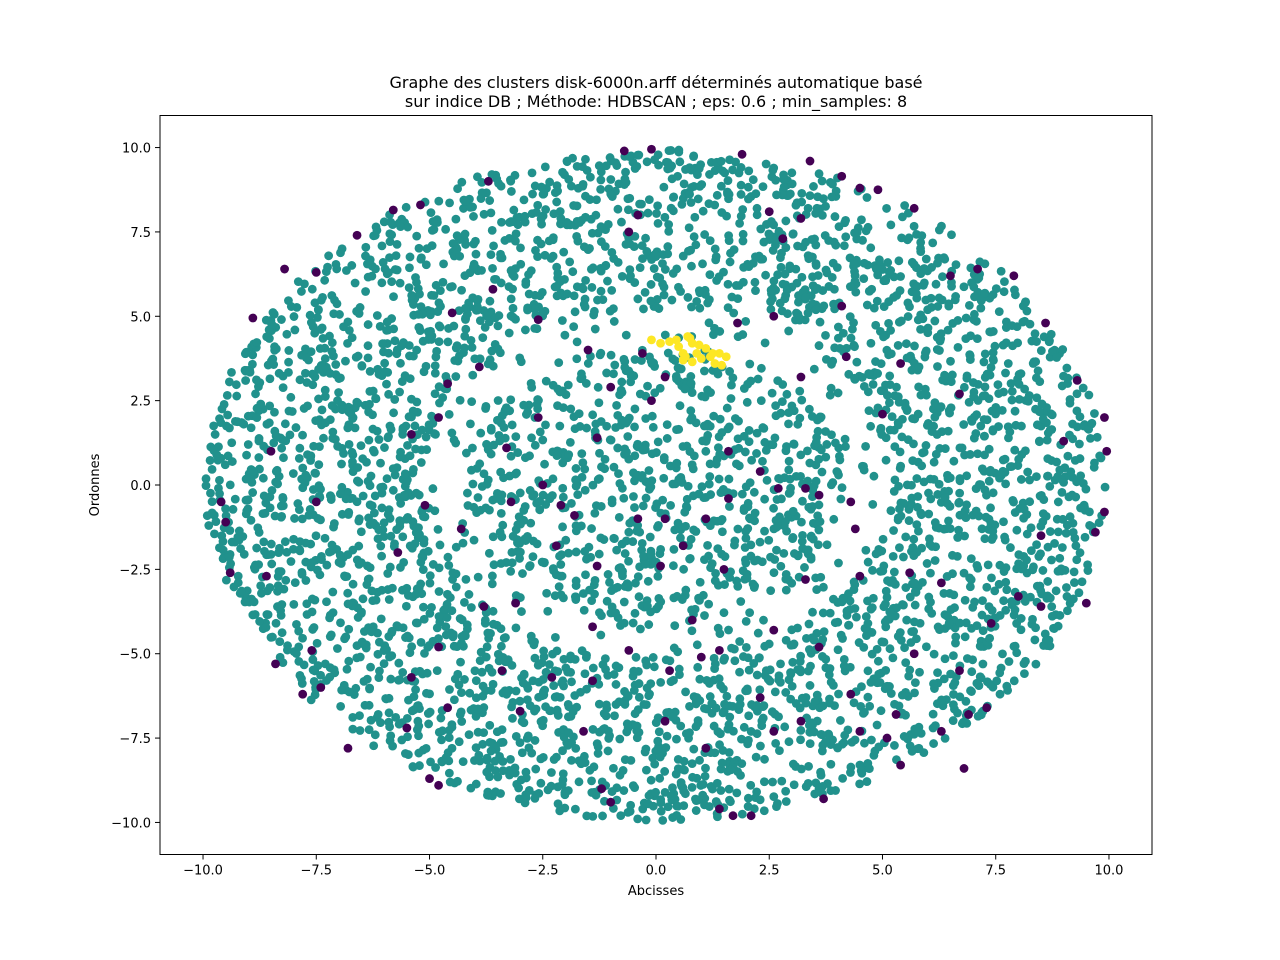 The width and height of the screenshot is (1280, 960). Describe the element at coordinates (995, 871) in the screenshot. I see `x-tick-label: 7.5` at that location.